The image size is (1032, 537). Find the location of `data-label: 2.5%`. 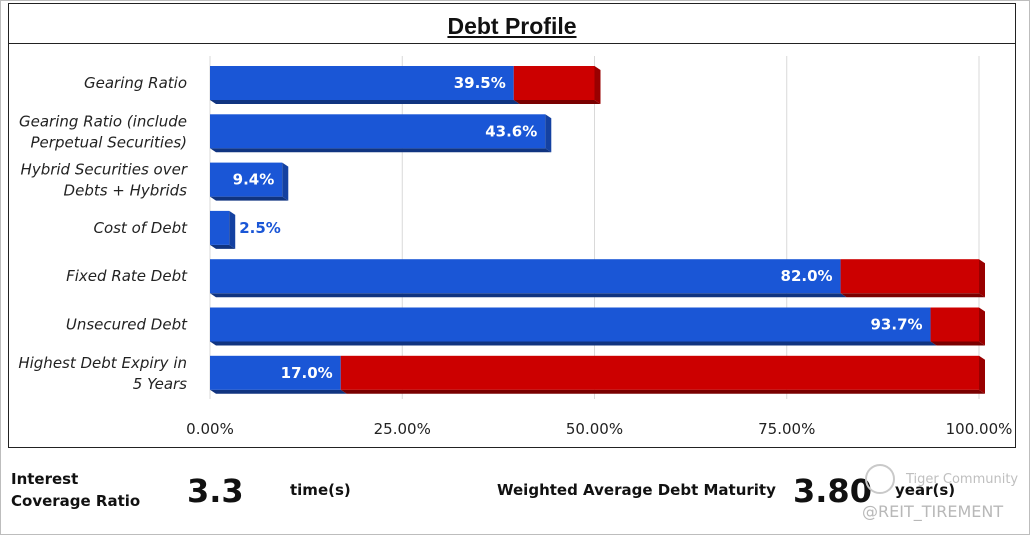

data-label: 2.5% is located at coordinates (260, 228).